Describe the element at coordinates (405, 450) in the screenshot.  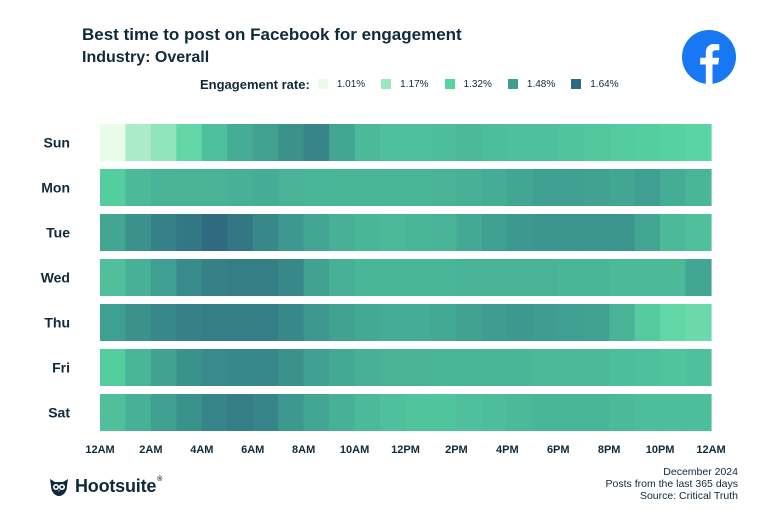
I see `x-tick-label: 12PM` at that location.